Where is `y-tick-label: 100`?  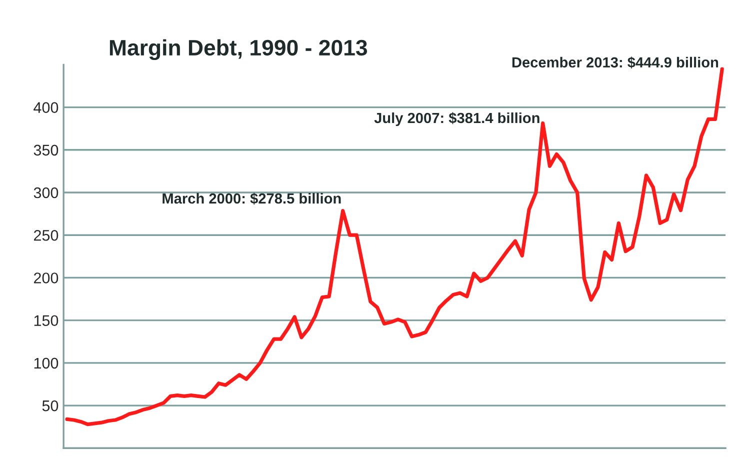
y-tick-label: 100 is located at coordinates (46, 363).